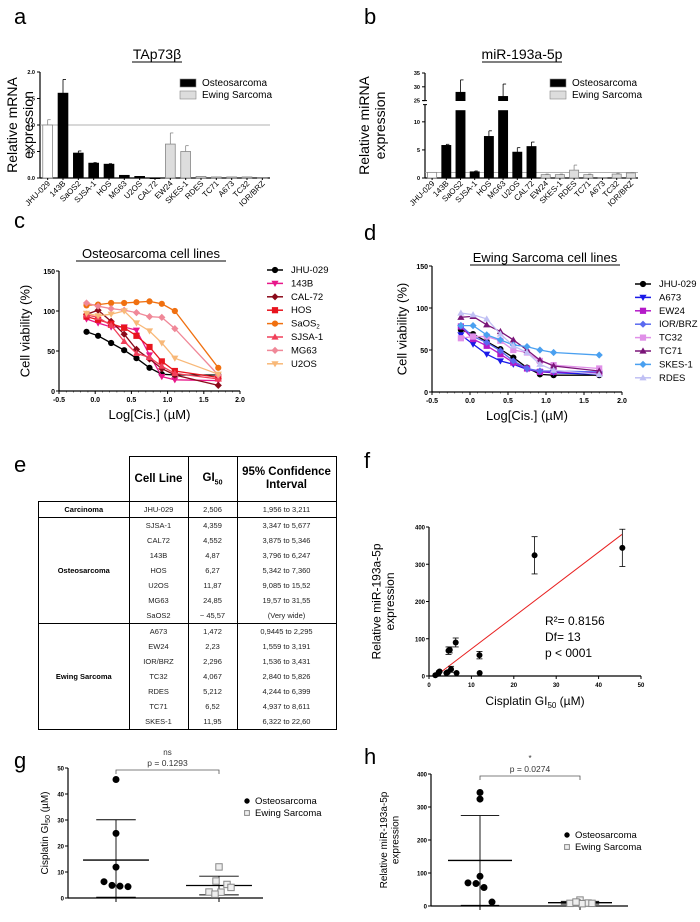 Image resolution: width=700 pixels, height=922 pixels. Describe the element at coordinates (132, 400) in the screenshot. I see `x-tick-label: 0.5` at that location.